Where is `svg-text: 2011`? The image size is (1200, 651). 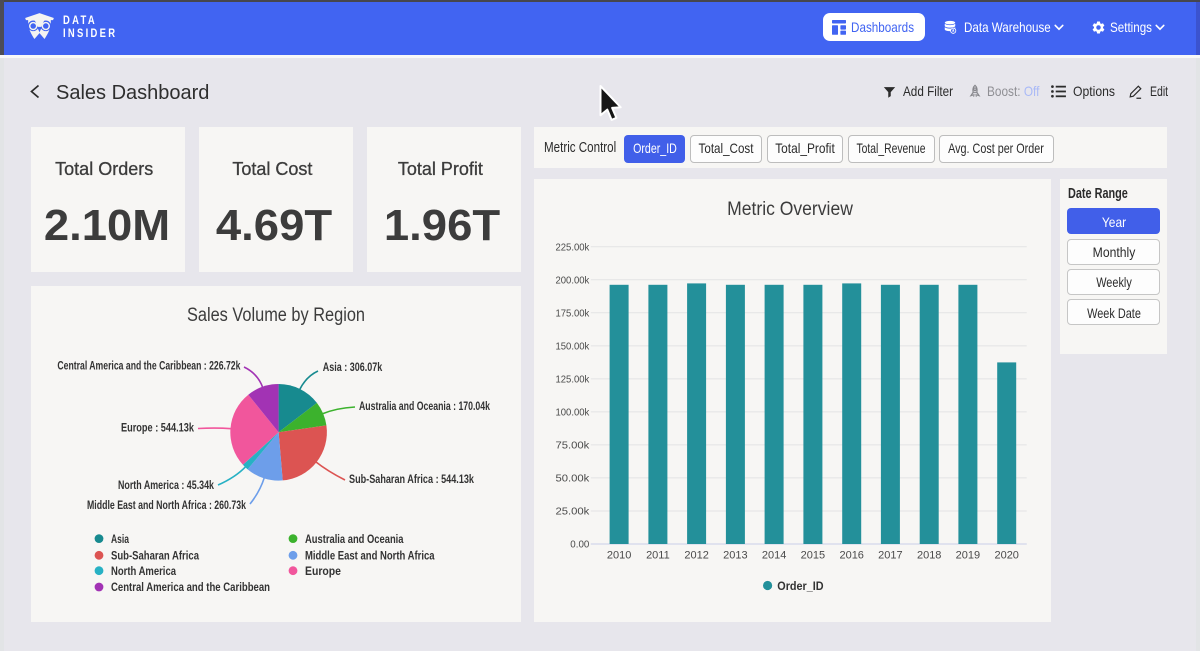 svg-text: 2011 is located at coordinates (658, 556).